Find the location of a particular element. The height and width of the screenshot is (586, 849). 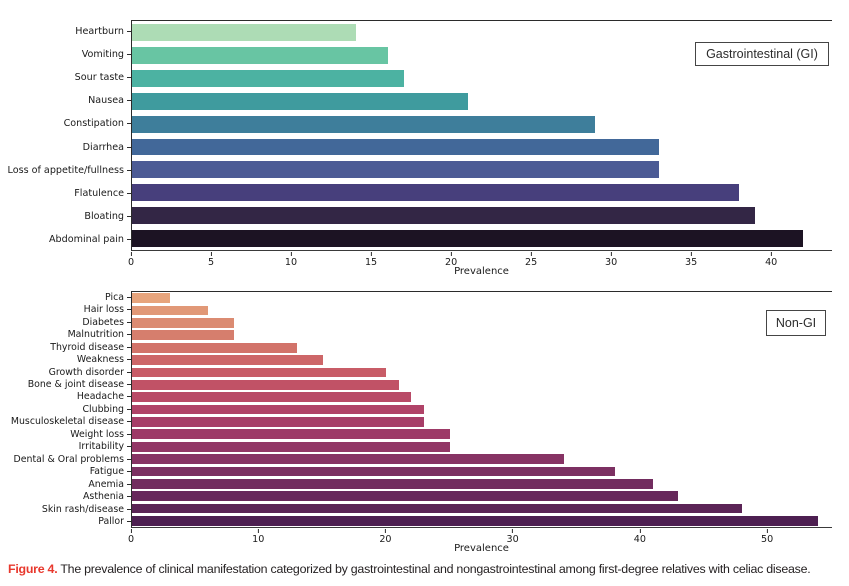

x-axis-title: Prevalence is located at coordinates (481, 271).